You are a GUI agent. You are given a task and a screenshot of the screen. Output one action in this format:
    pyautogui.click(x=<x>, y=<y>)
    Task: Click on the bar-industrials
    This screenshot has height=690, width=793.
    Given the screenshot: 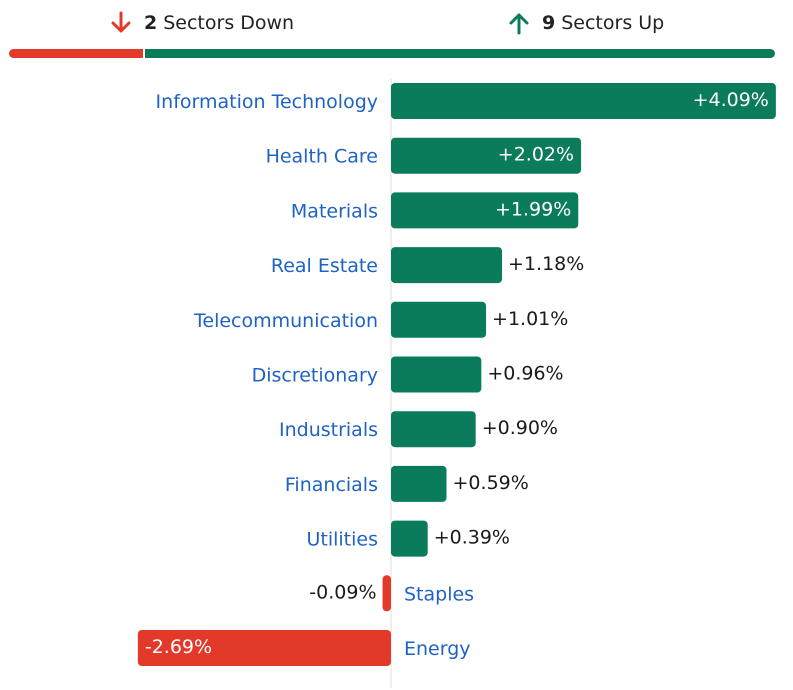 What is the action you would take?
    pyautogui.click(x=433, y=429)
    